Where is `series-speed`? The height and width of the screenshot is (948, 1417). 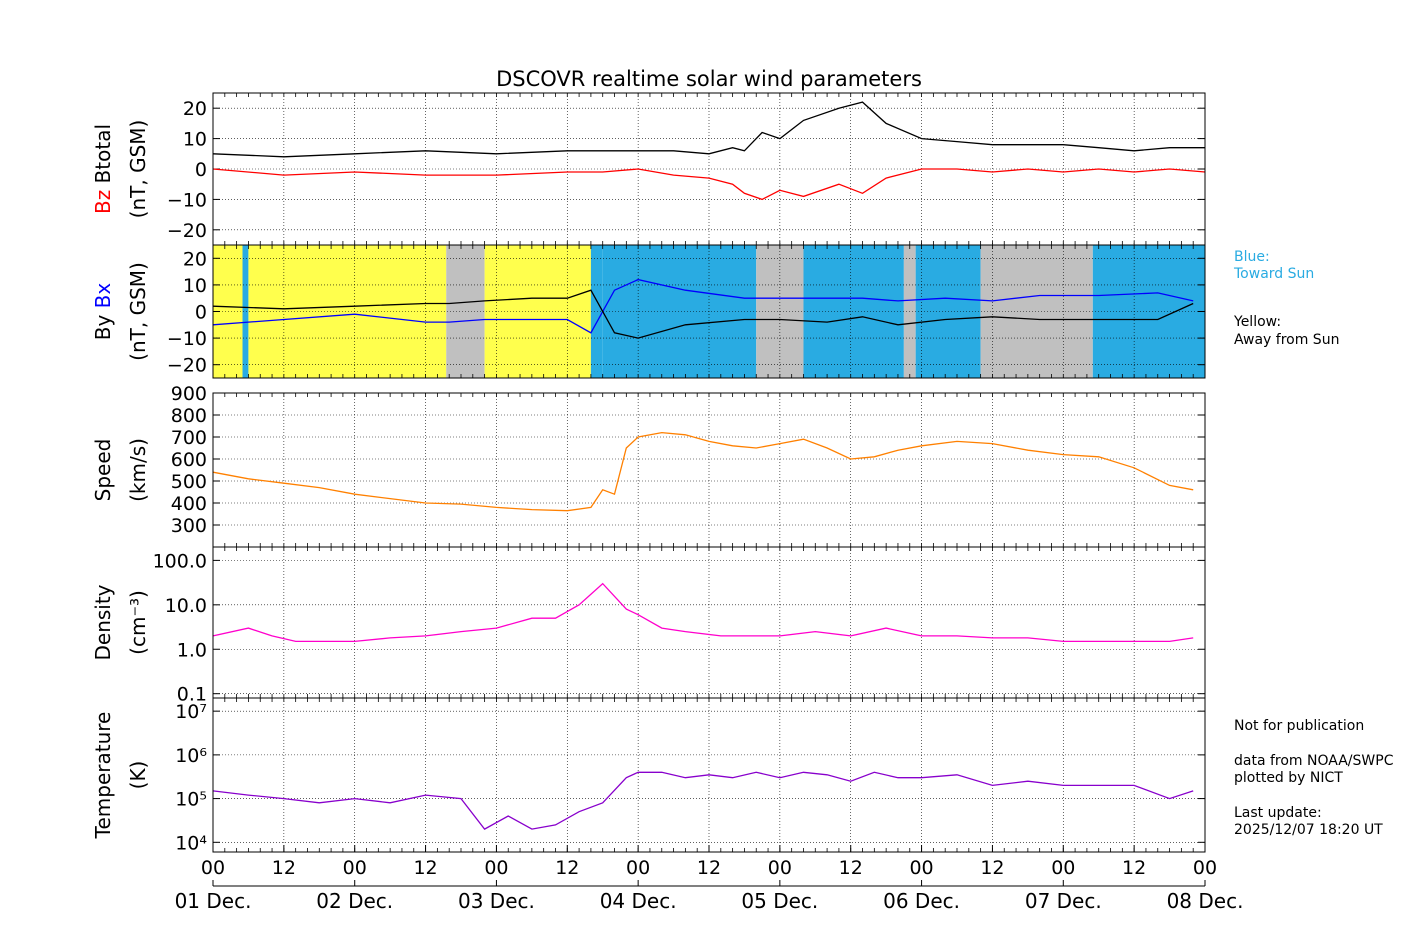
series-speed is located at coordinates (703, 471).